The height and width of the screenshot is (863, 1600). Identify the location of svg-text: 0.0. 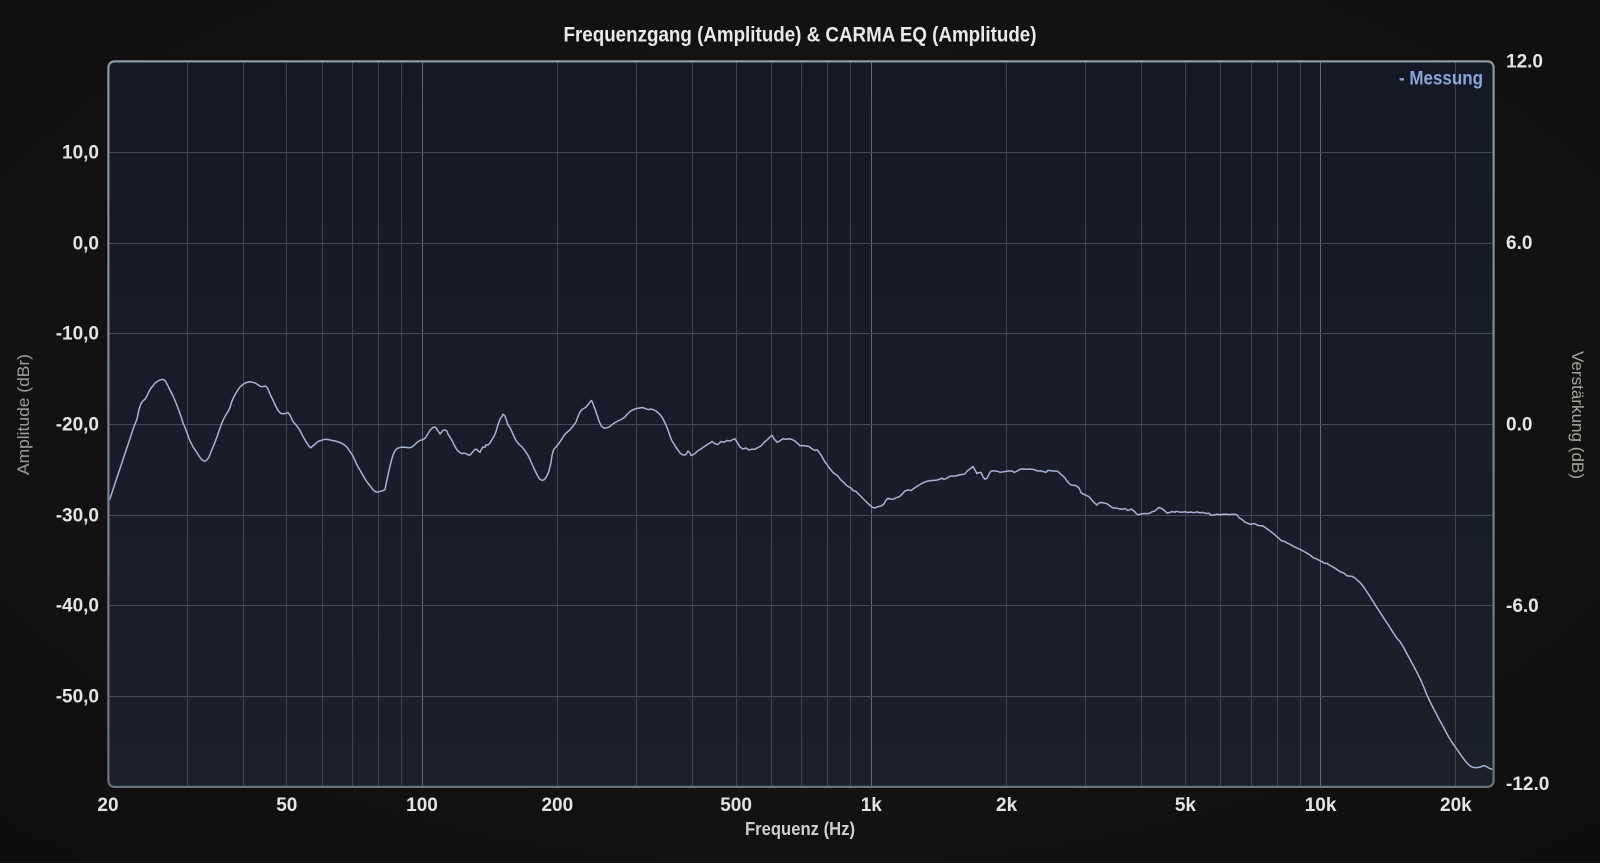
(1519, 425).